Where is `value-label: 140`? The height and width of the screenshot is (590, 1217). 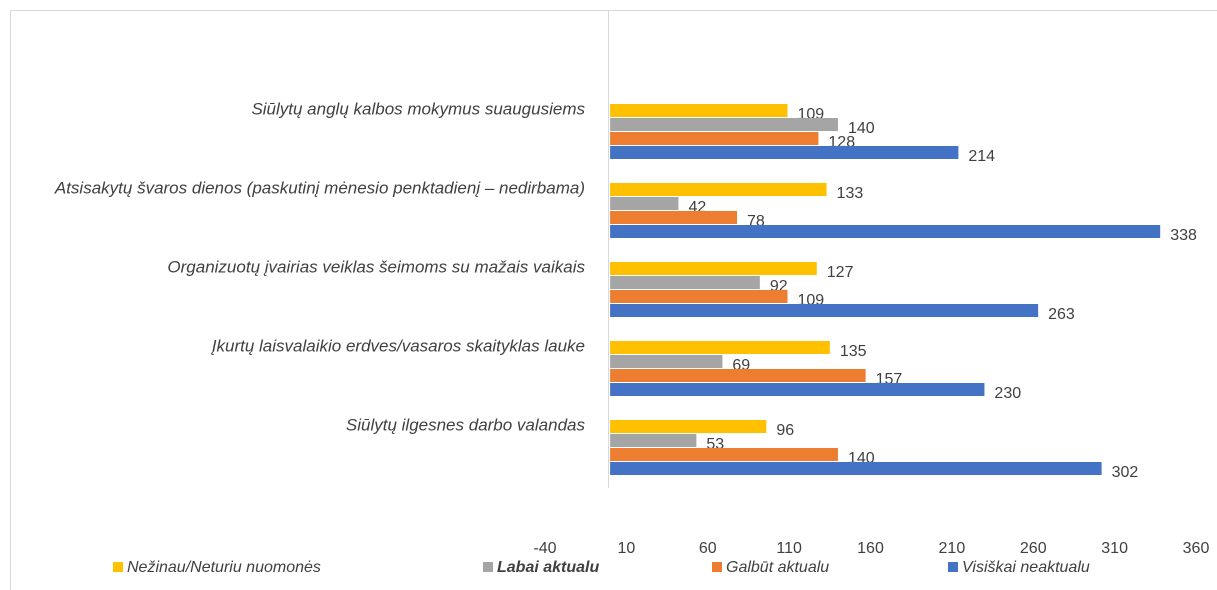 value-label: 140 is located at coordinates (861, 128).